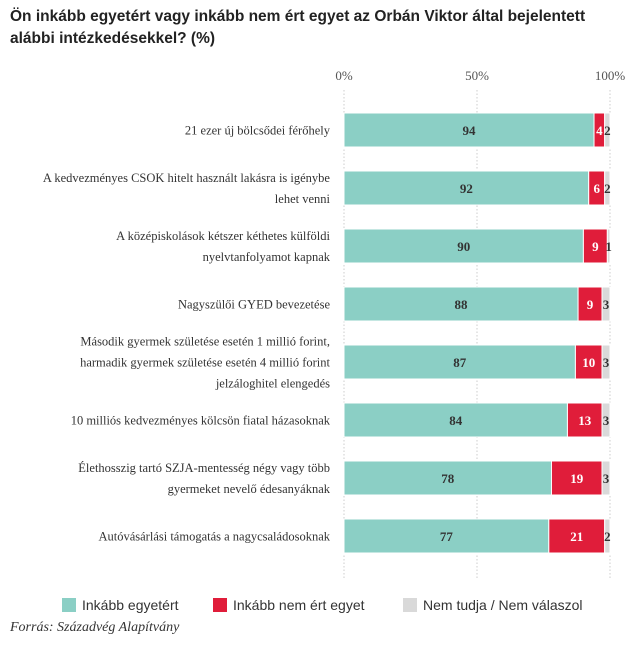 The height and width of the screenshot is (647, 644). I want to click on category-label: nyelvtanfolyamot kapnak, so click(267, 257).